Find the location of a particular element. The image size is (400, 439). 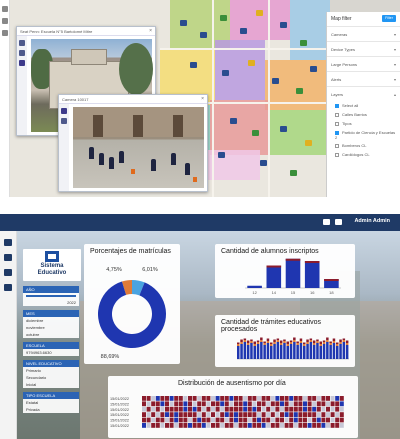

camera-window-titlebar: Seat Penn: Escuela N°5 Bartolomé Mitre × is located at coordinates (86, 31).